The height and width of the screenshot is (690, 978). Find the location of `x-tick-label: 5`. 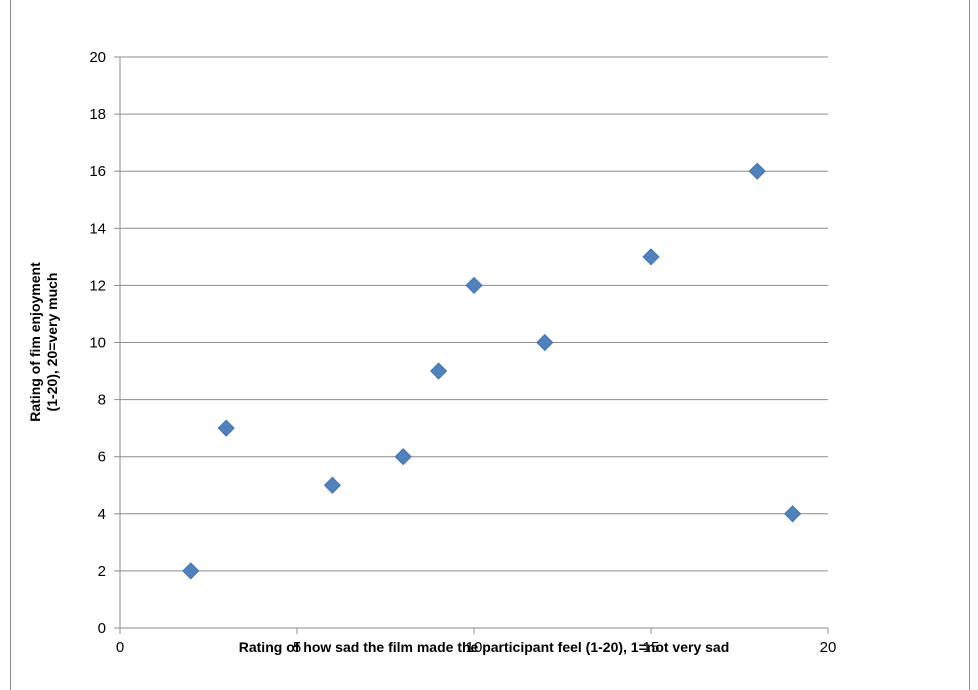

x-tick-label: 5 is located at coordinates (297, 647).